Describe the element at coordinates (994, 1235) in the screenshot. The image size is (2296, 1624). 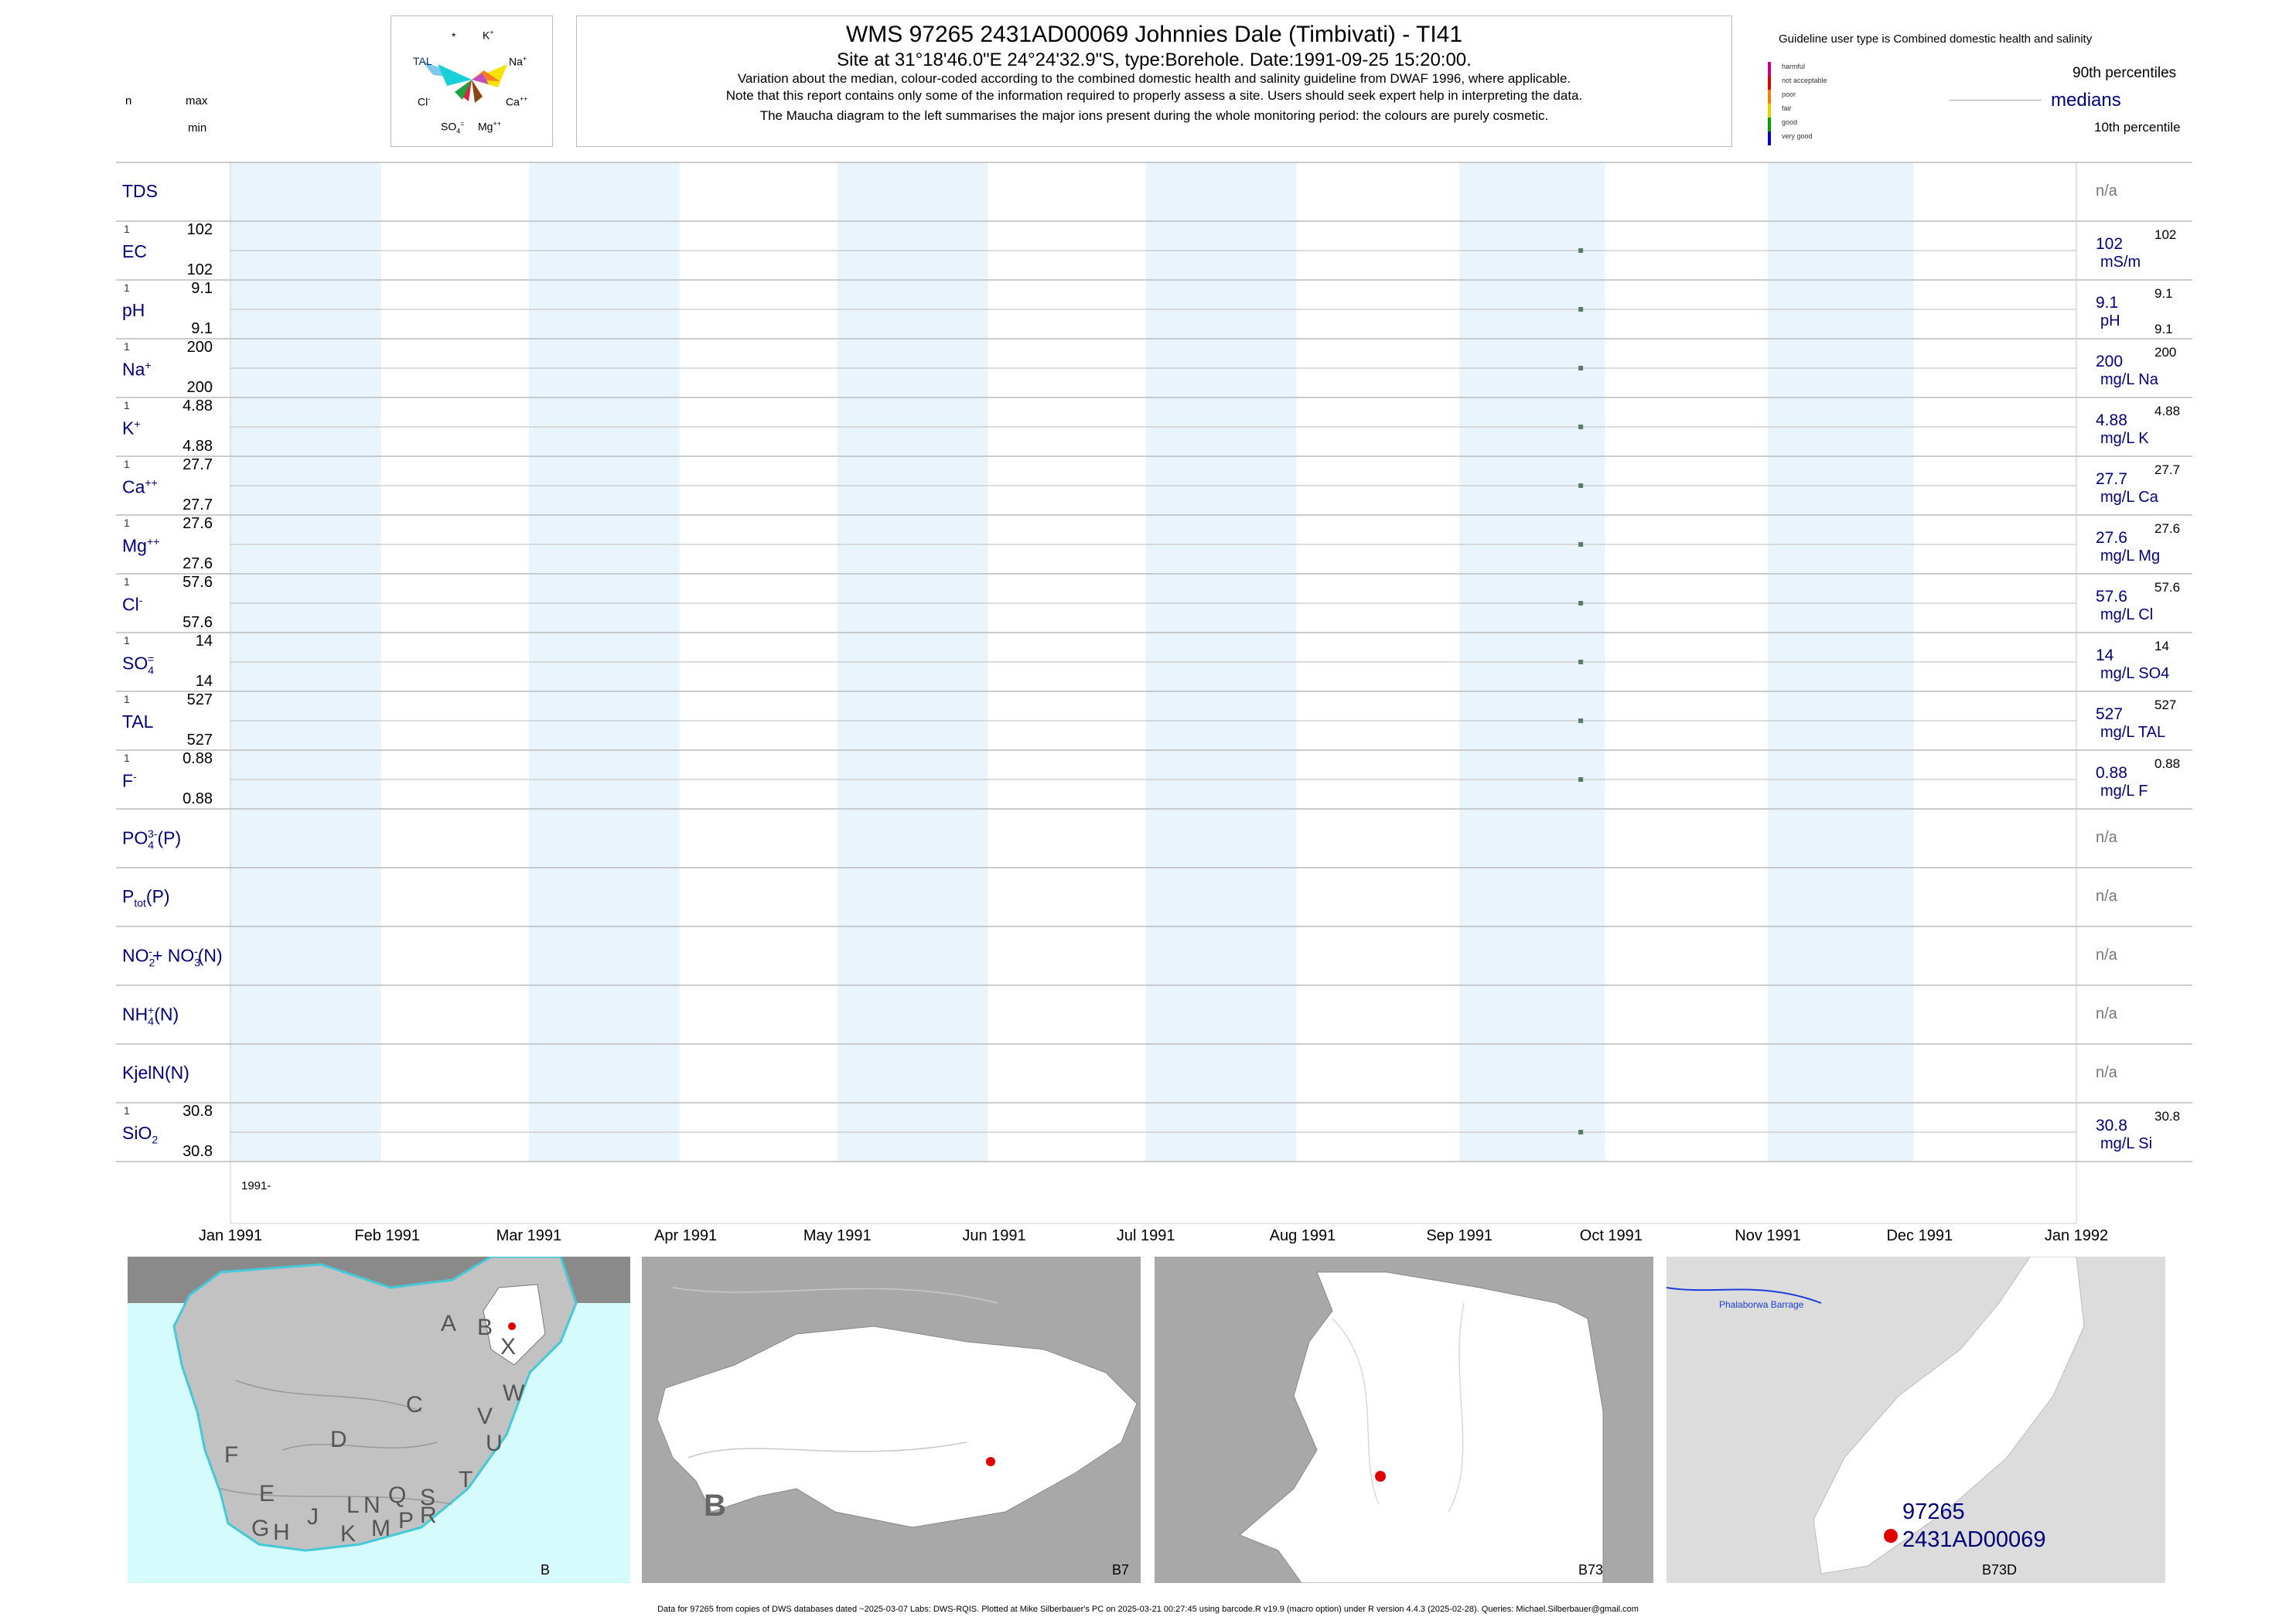
I see `x-tick-label: Jun 1991` at that location.